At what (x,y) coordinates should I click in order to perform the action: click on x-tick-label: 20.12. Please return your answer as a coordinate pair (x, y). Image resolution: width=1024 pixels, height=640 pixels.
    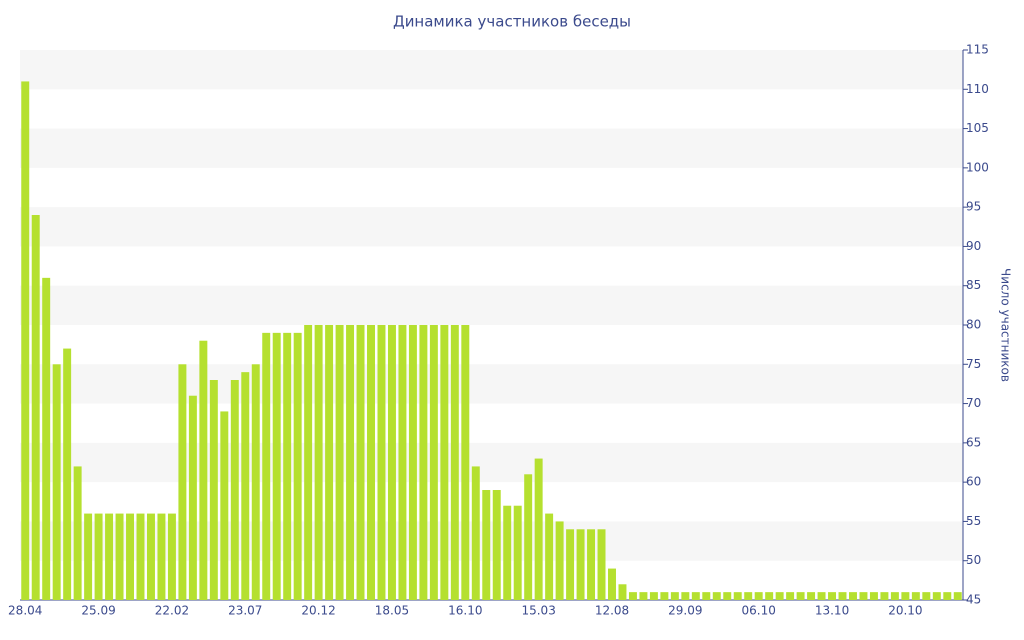
    Looking at the image, I should click on (318, 611).